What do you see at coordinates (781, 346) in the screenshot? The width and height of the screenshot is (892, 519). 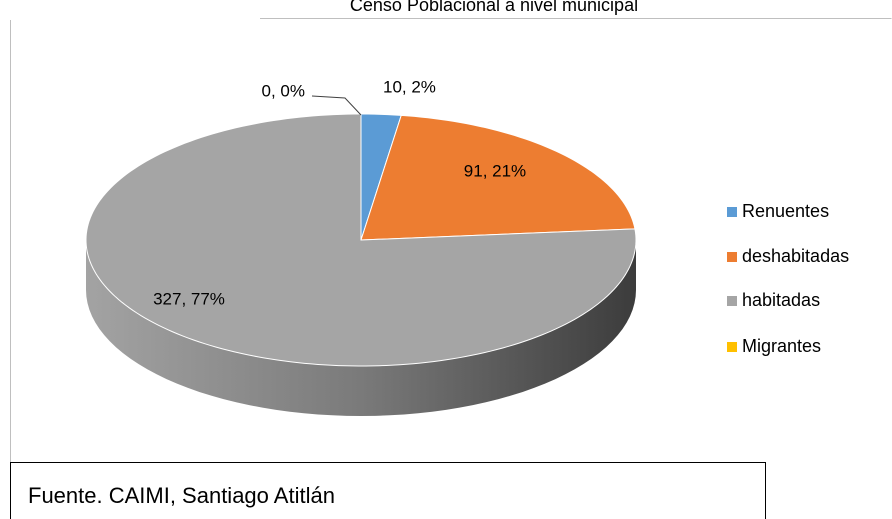 I see `legend-label: Migrantes` at bounding box center [781, 346].